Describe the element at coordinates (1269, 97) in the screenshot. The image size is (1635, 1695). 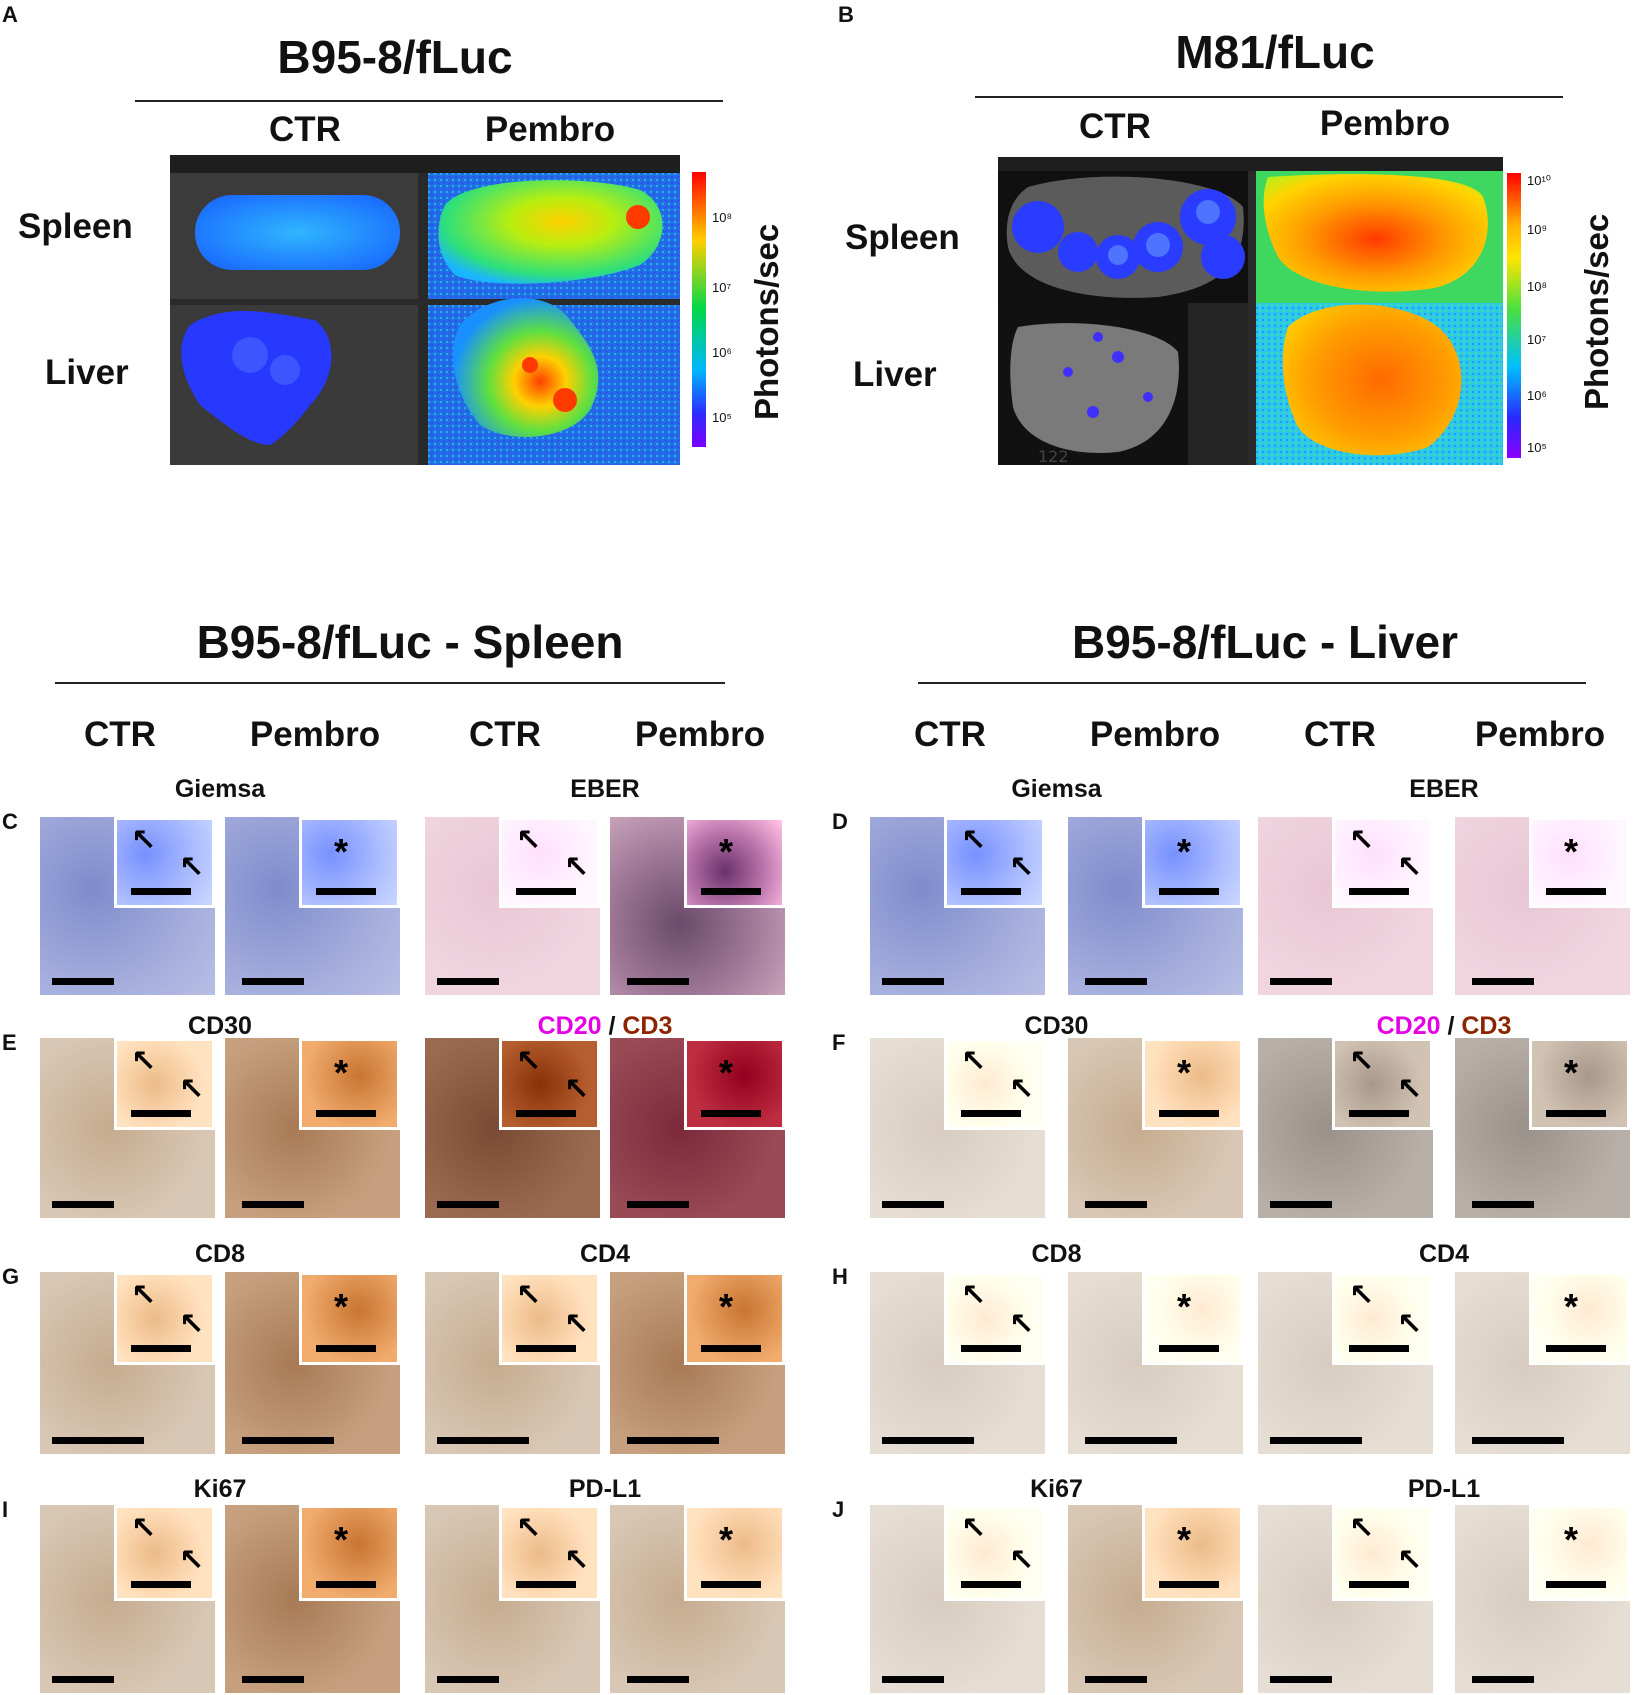
I see `panel-b-rule` at that location.